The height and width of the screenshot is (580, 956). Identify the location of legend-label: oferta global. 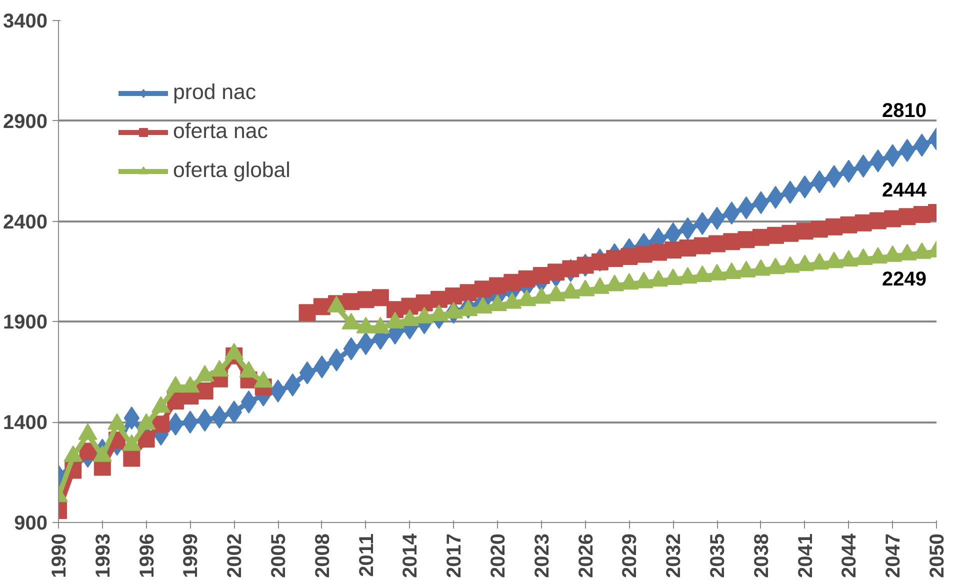
(231, 170).